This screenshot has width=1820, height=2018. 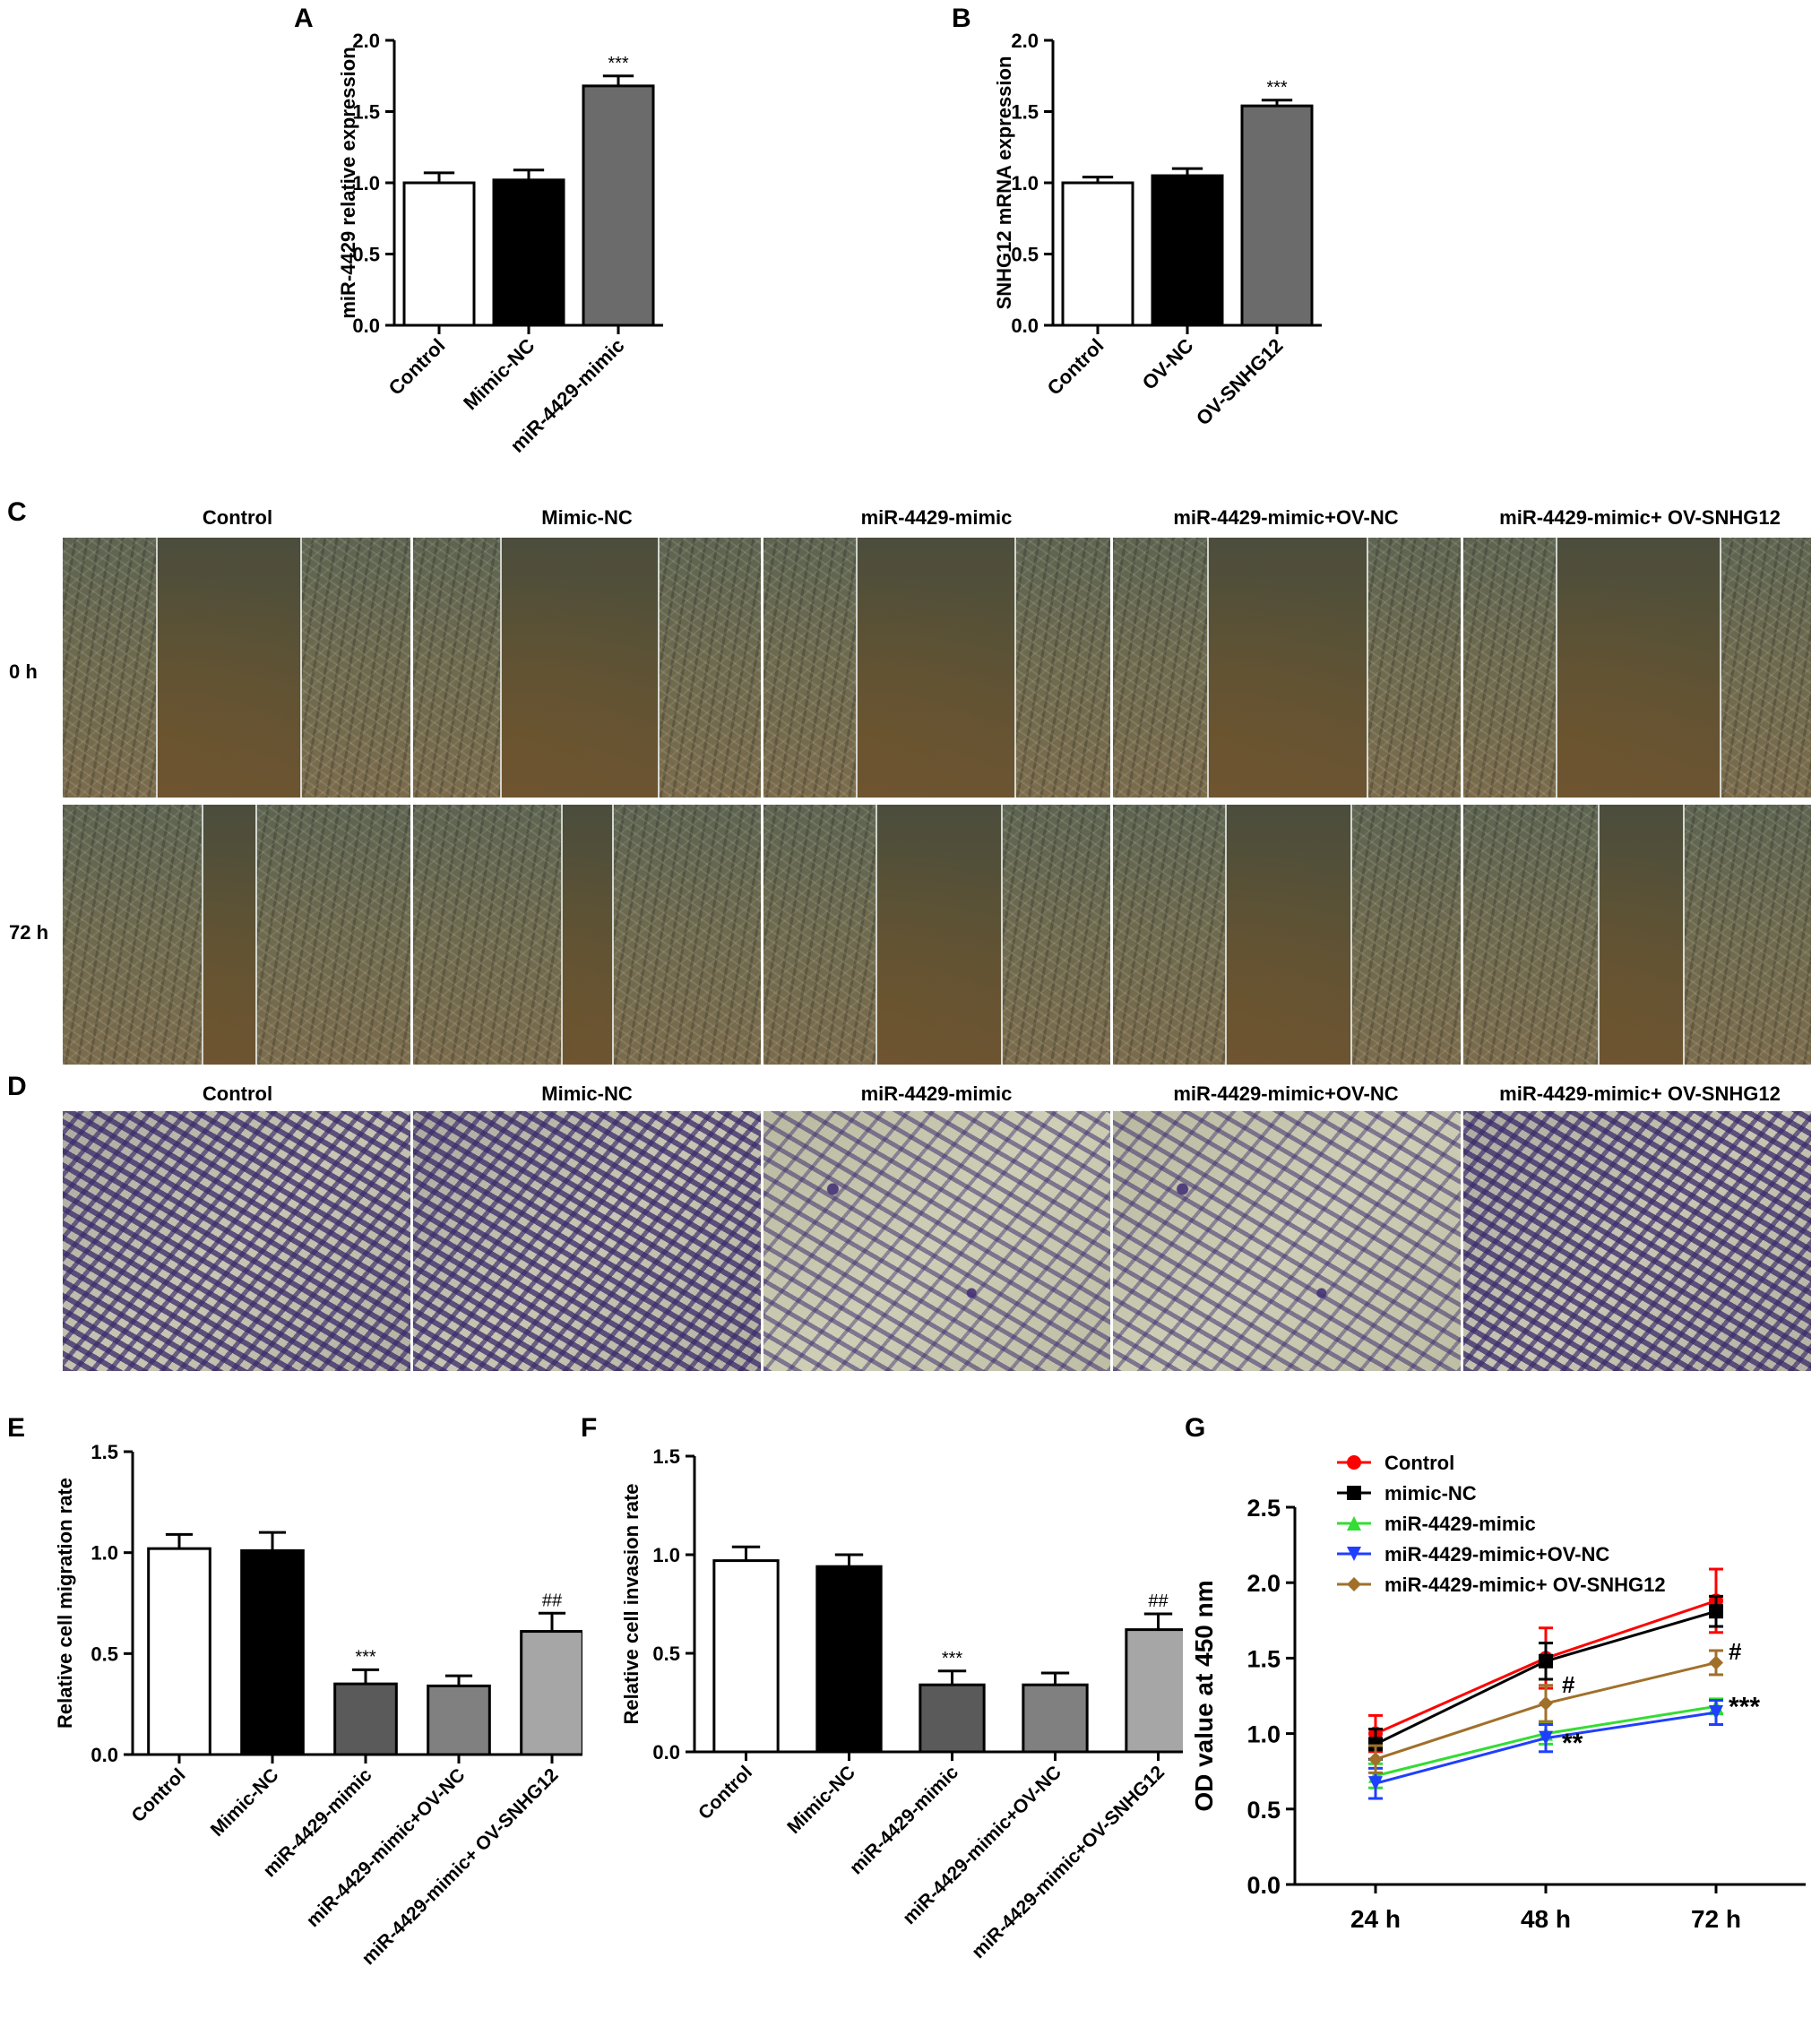 I want to click on transwell-image-mimic-nc, so click(x=587, y=1241).